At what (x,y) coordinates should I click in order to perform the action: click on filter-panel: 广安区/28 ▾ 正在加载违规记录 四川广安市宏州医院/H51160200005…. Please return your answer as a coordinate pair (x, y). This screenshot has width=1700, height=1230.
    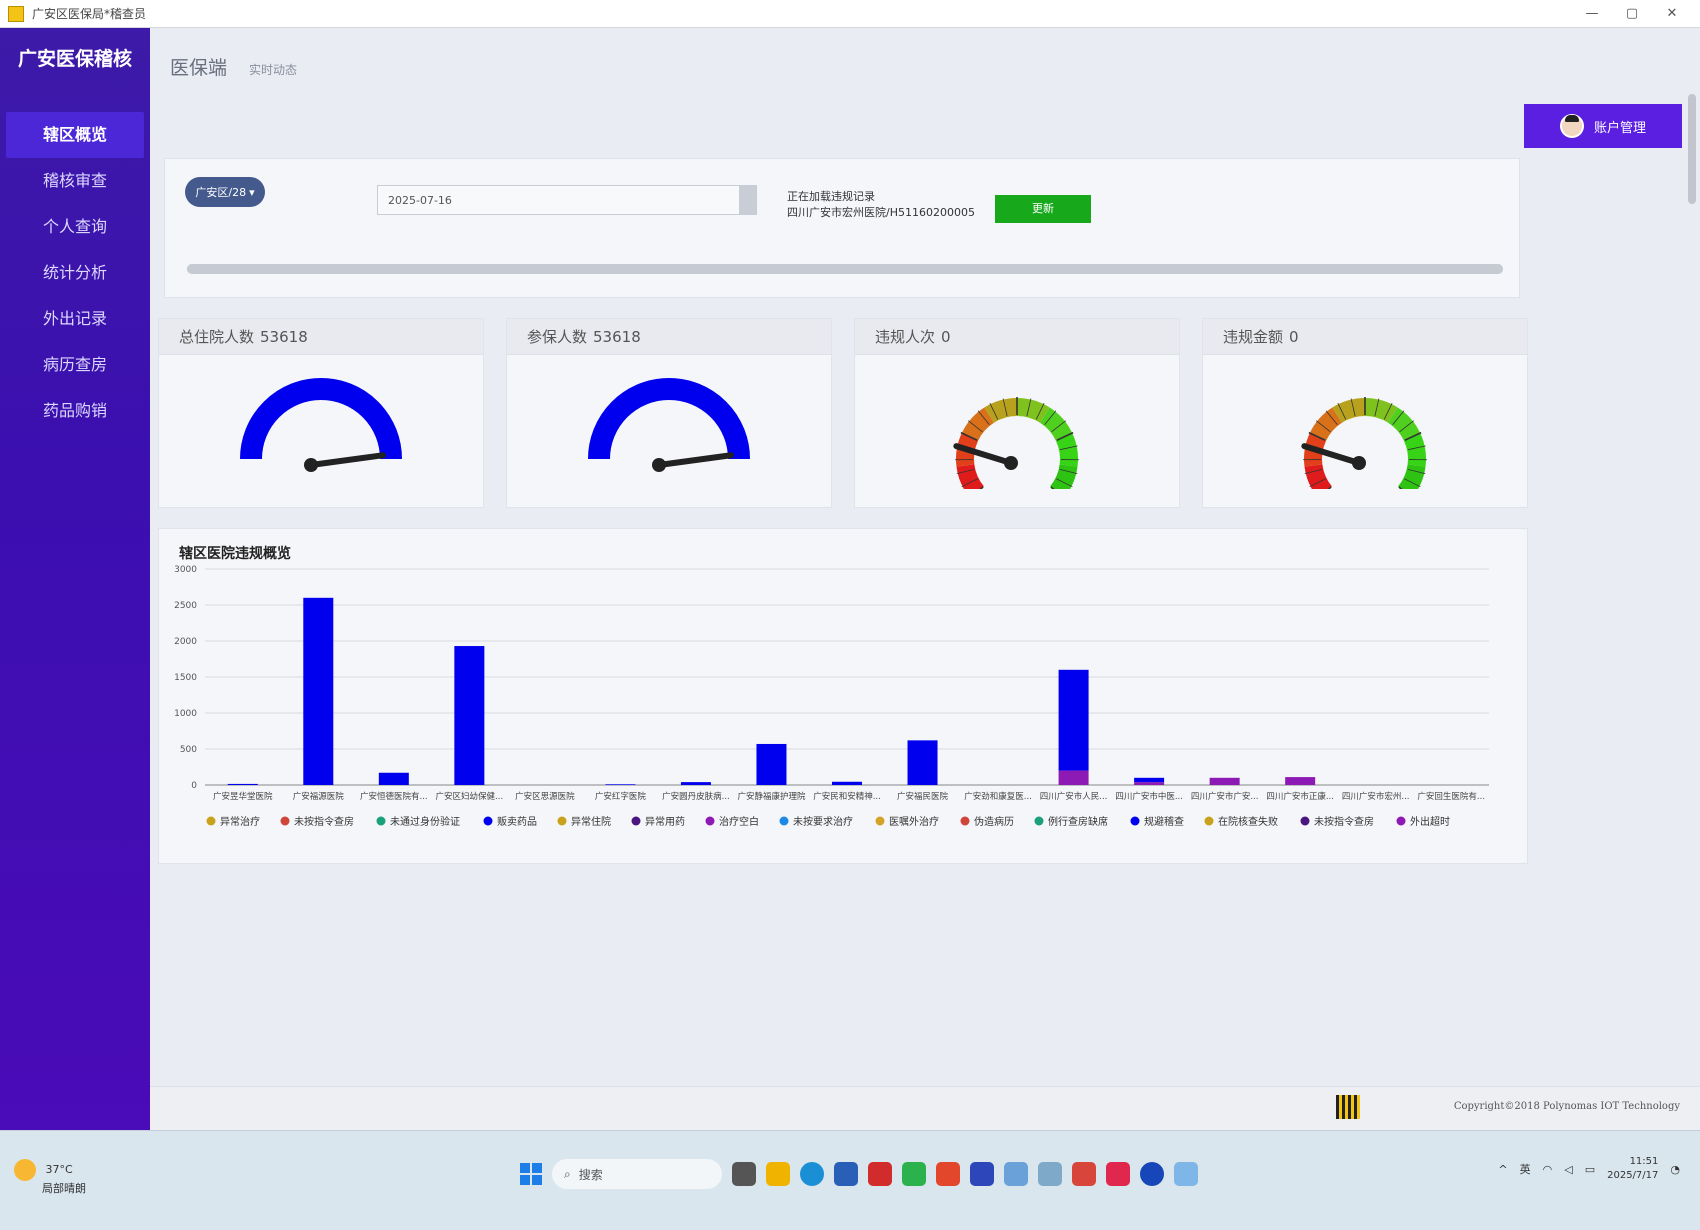
    Looking at the image, I should click on (842, 228).